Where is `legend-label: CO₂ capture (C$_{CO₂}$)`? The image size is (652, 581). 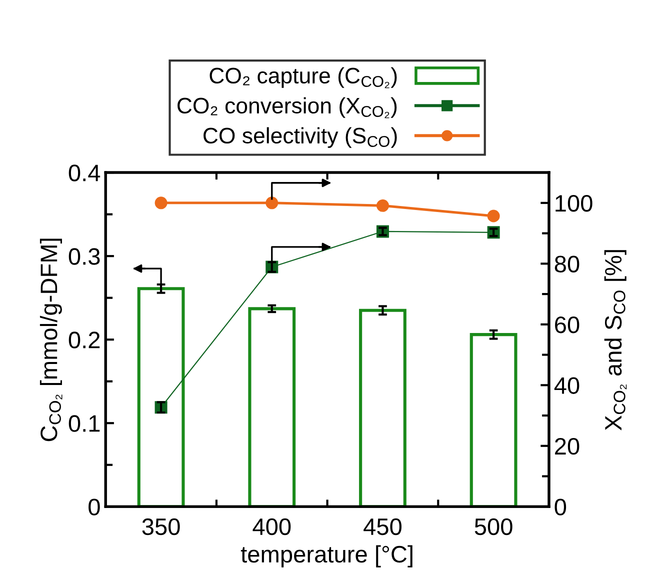 legend-label: CO₂ capture (C$_{CO₂}$) is located at coordinates (303, 77).